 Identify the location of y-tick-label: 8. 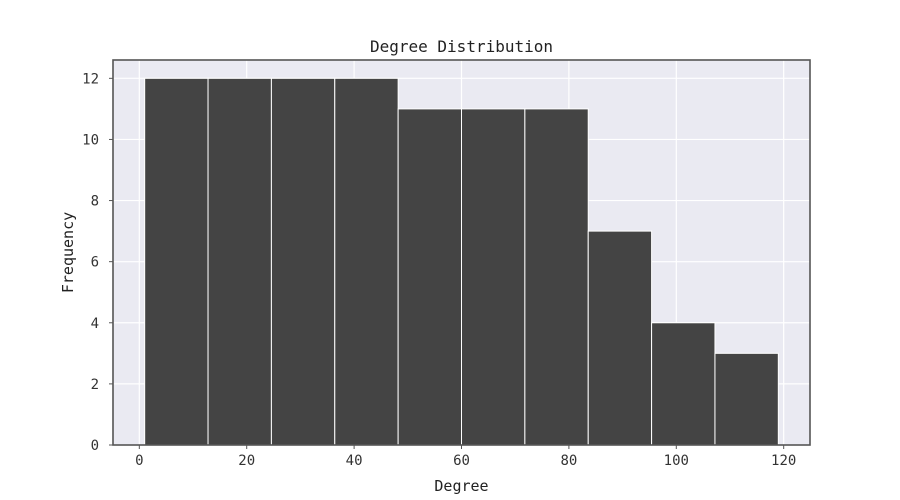
(95, 202).